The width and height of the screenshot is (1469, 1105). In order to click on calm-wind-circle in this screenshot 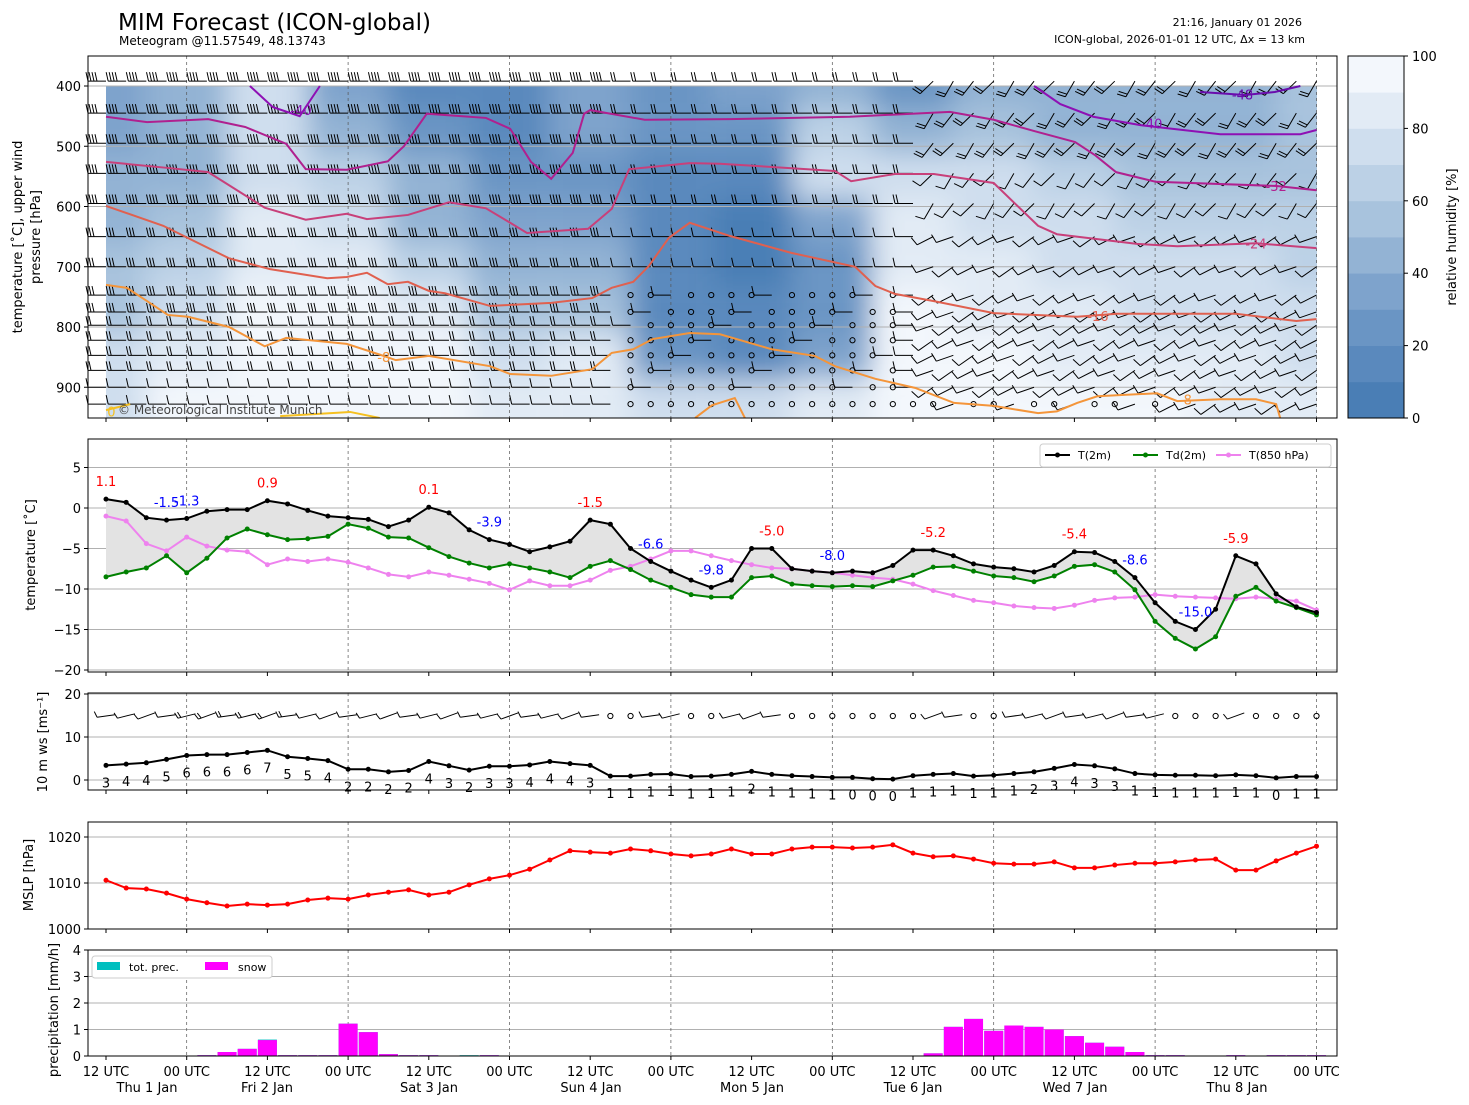, I will do `click(1316, 716)`.